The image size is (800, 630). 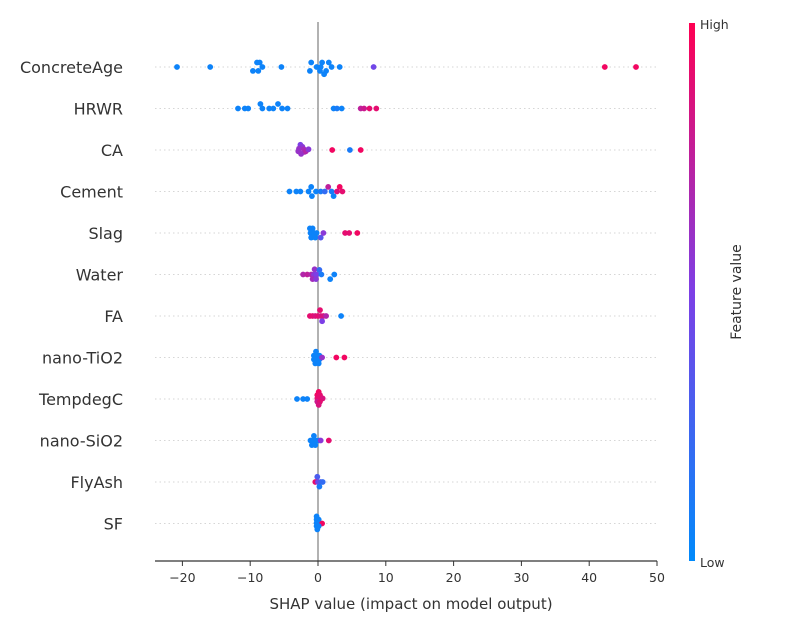 I want to click on x-tick-label: 40, so click(x=589, y=577).